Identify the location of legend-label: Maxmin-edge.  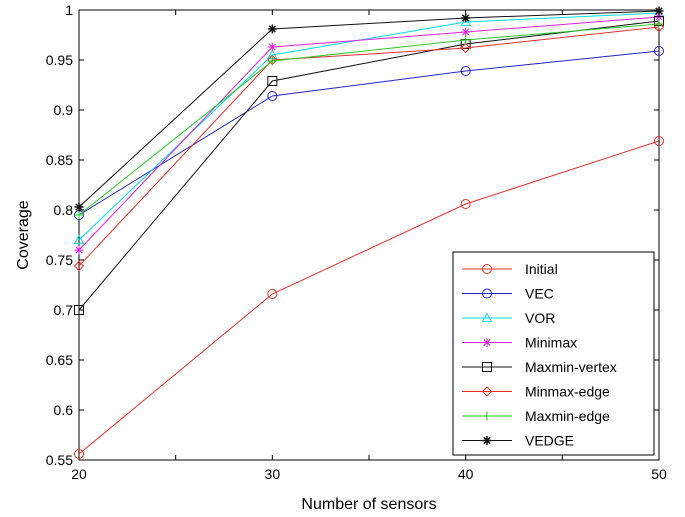
(567, 416).